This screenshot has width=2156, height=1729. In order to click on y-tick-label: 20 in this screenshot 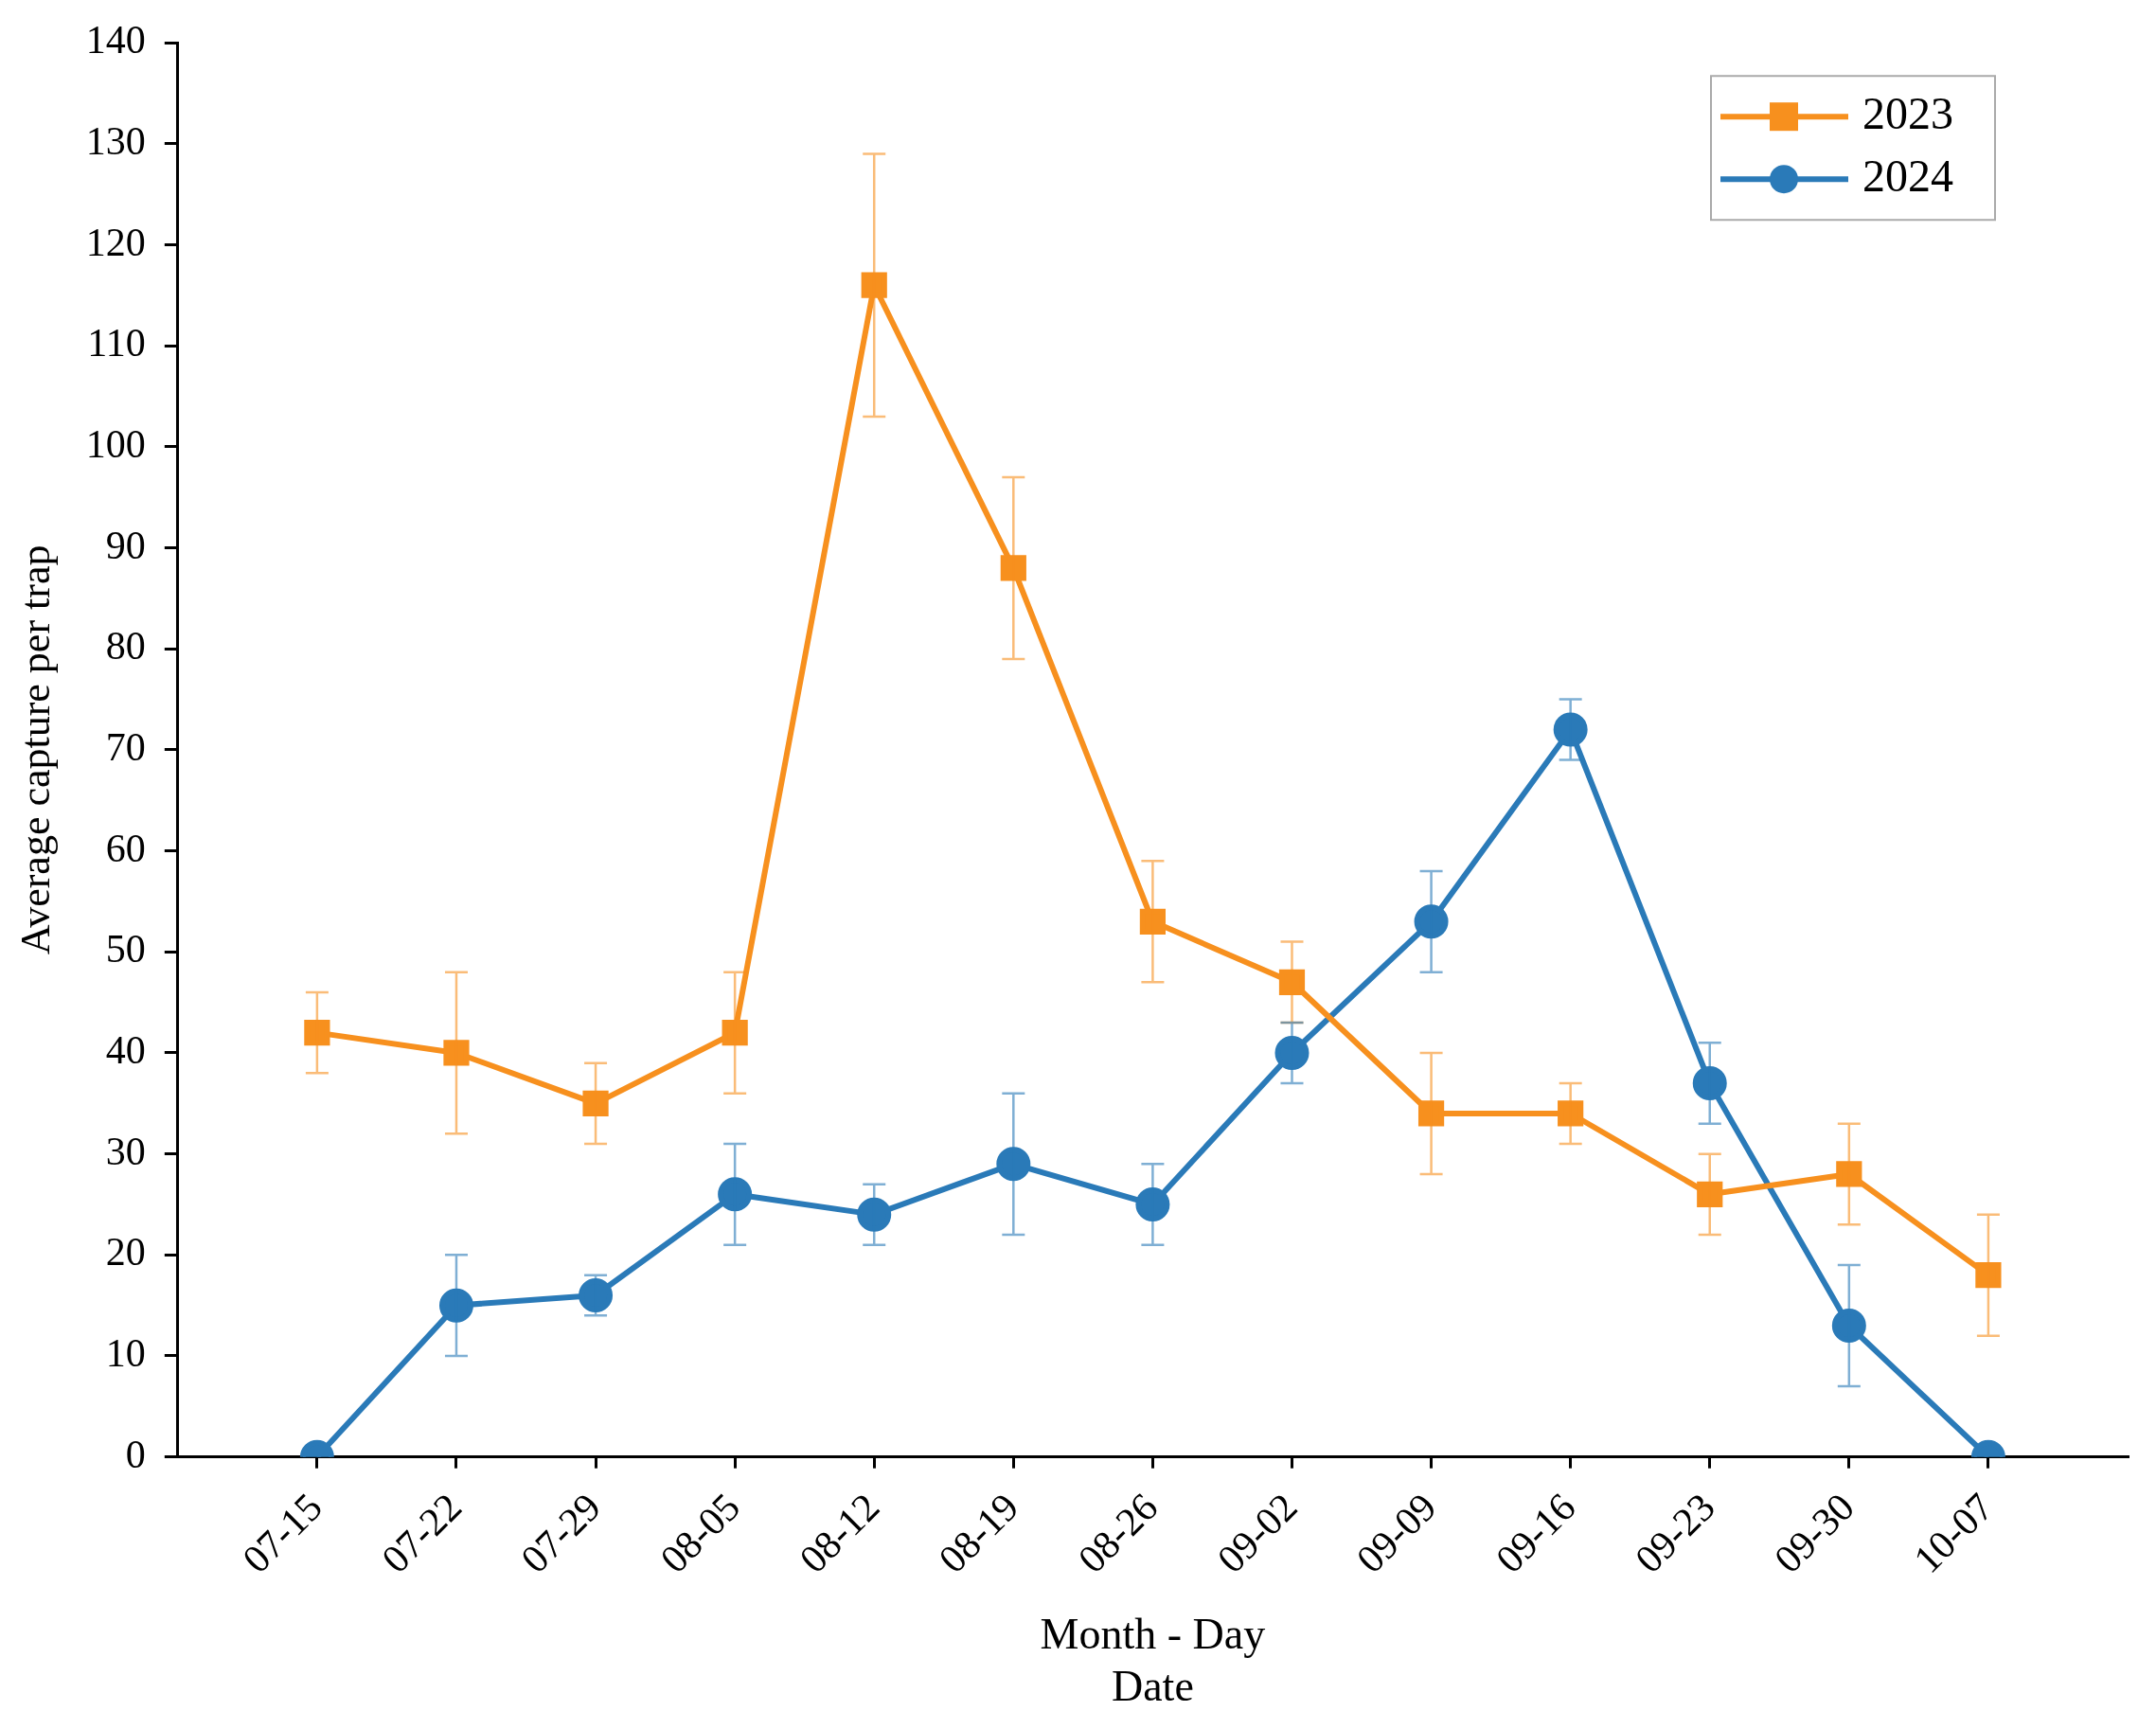, I will do `click(125, 1252)`.